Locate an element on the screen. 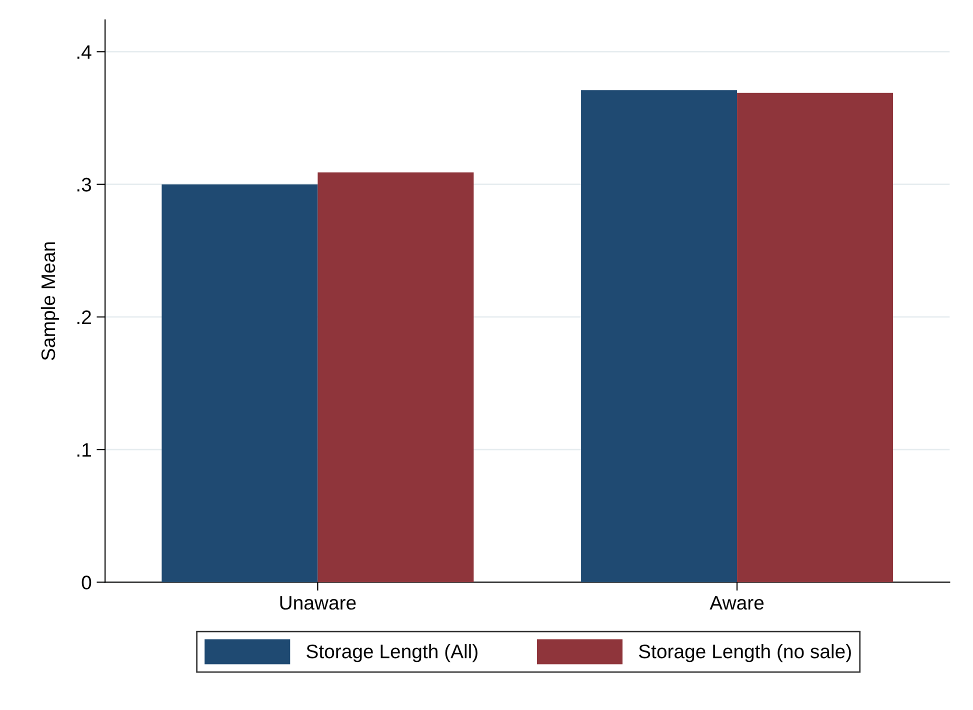 This screenshot has width=973, height=710. y-axis-title: Sample Mean is located at coordinates (50, 301).